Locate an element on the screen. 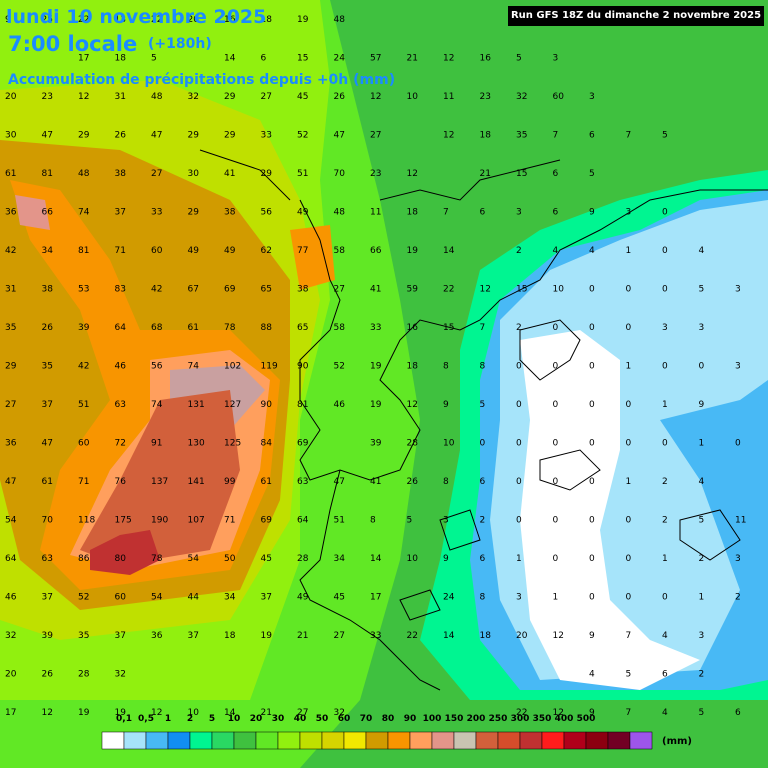  grid-value: 23 is located at coordinates (375, 174).